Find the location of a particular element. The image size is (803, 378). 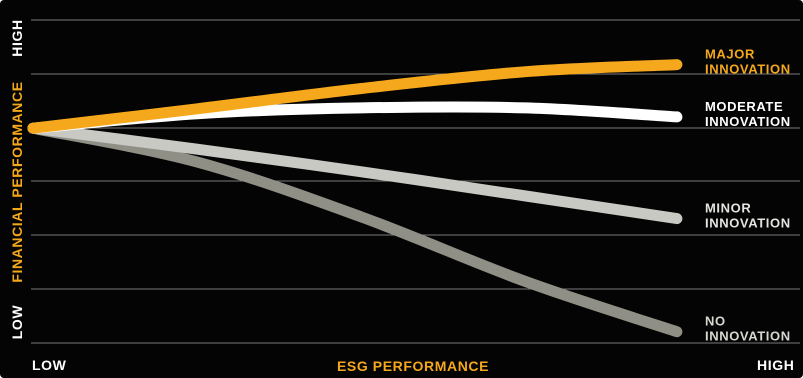

y-tick-low: LOW is located at coordinates (17, 322).